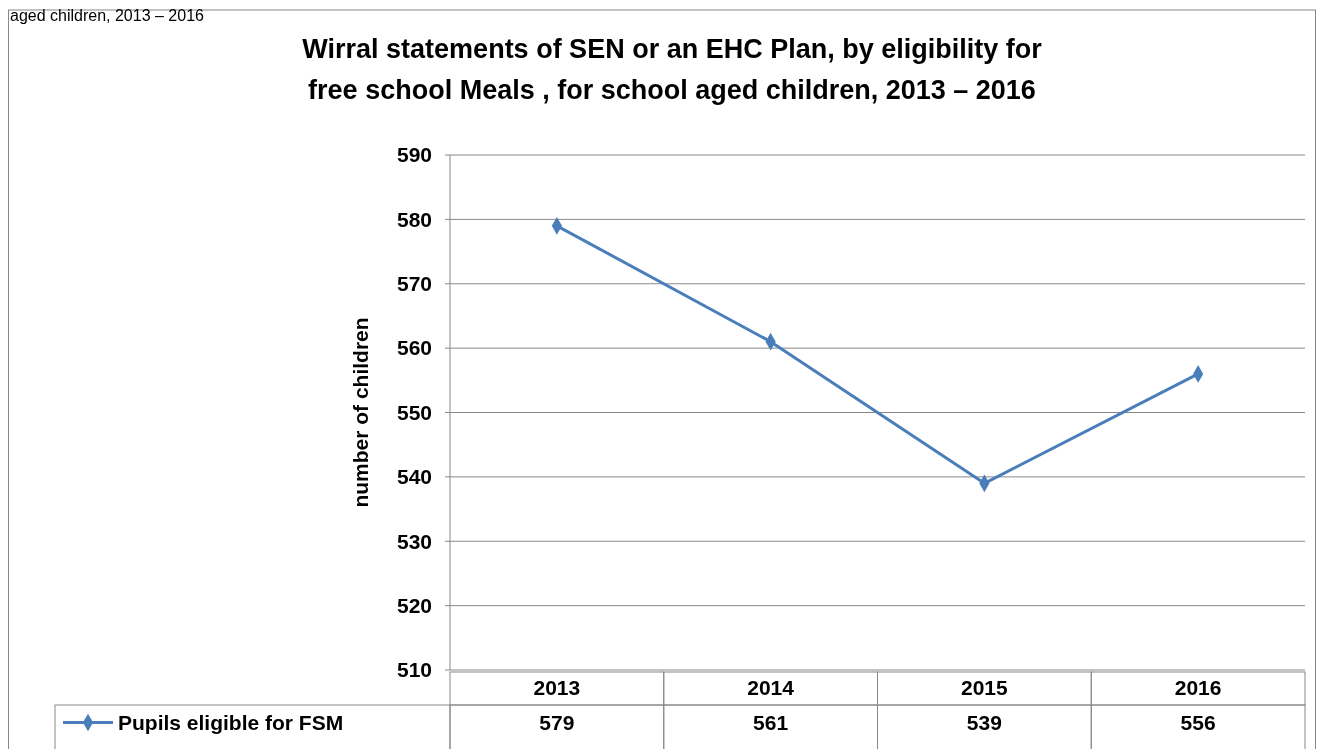 The height and width of the screenshot is (749, 1324). I want to click on y-tick-label: 520, so click(414, 605).